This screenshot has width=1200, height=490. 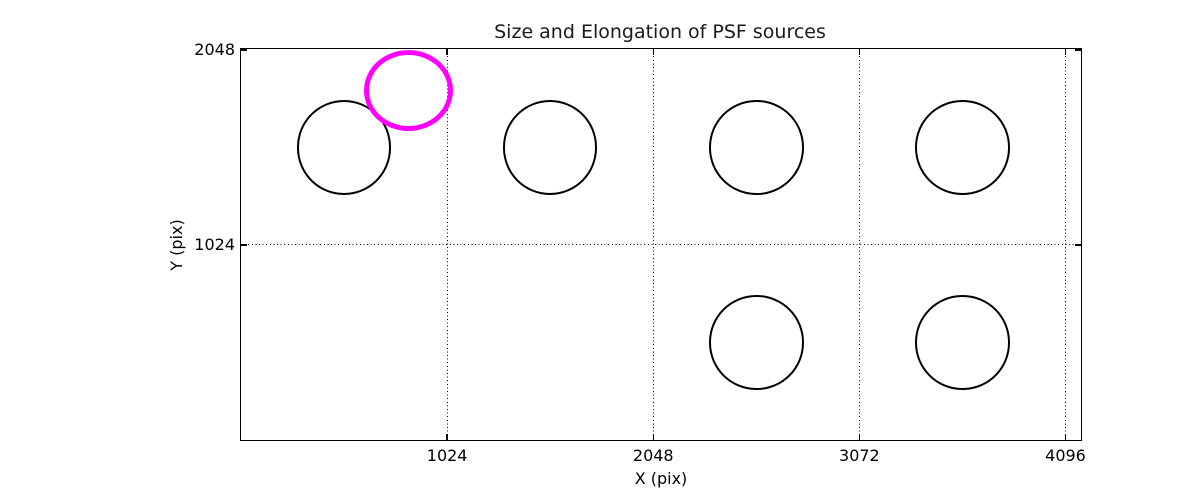 What do you see at coordinates (214, 49) in the screenshot?
I see `y-tick-label: 2048` at bounding box center [214, 49].